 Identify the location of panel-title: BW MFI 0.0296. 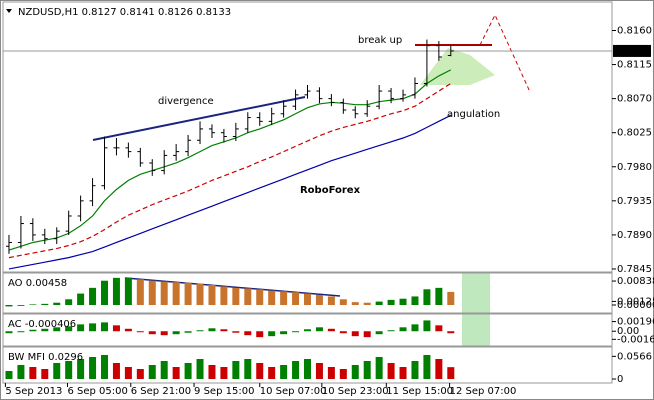
(45, 357).